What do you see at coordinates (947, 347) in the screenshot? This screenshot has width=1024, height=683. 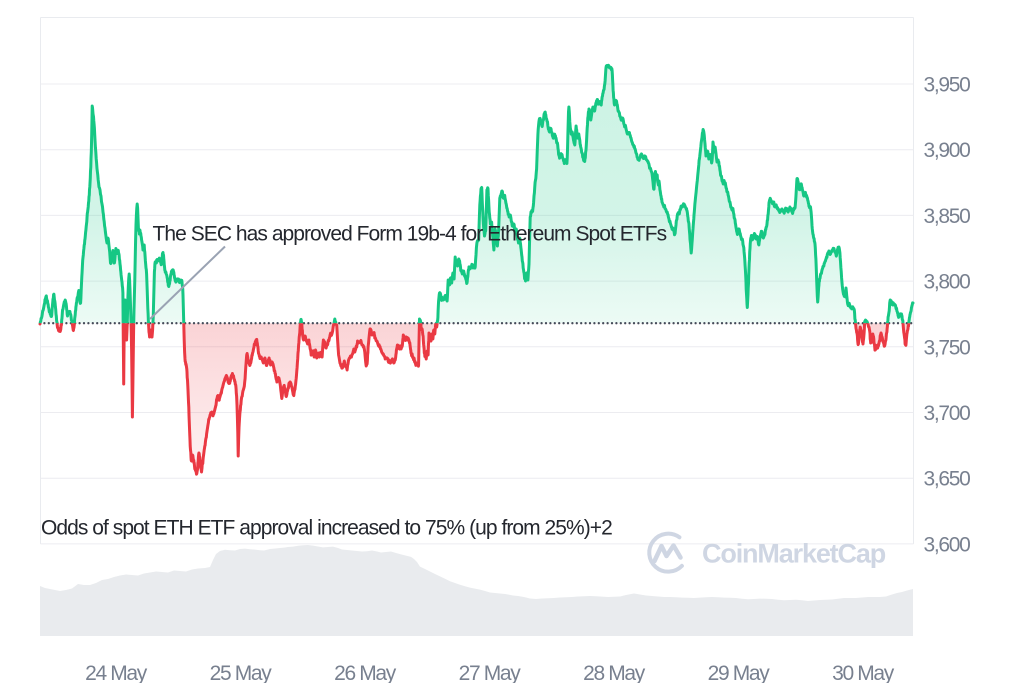 I see `svg-text: 3,750` at bounding box center [947, 347].